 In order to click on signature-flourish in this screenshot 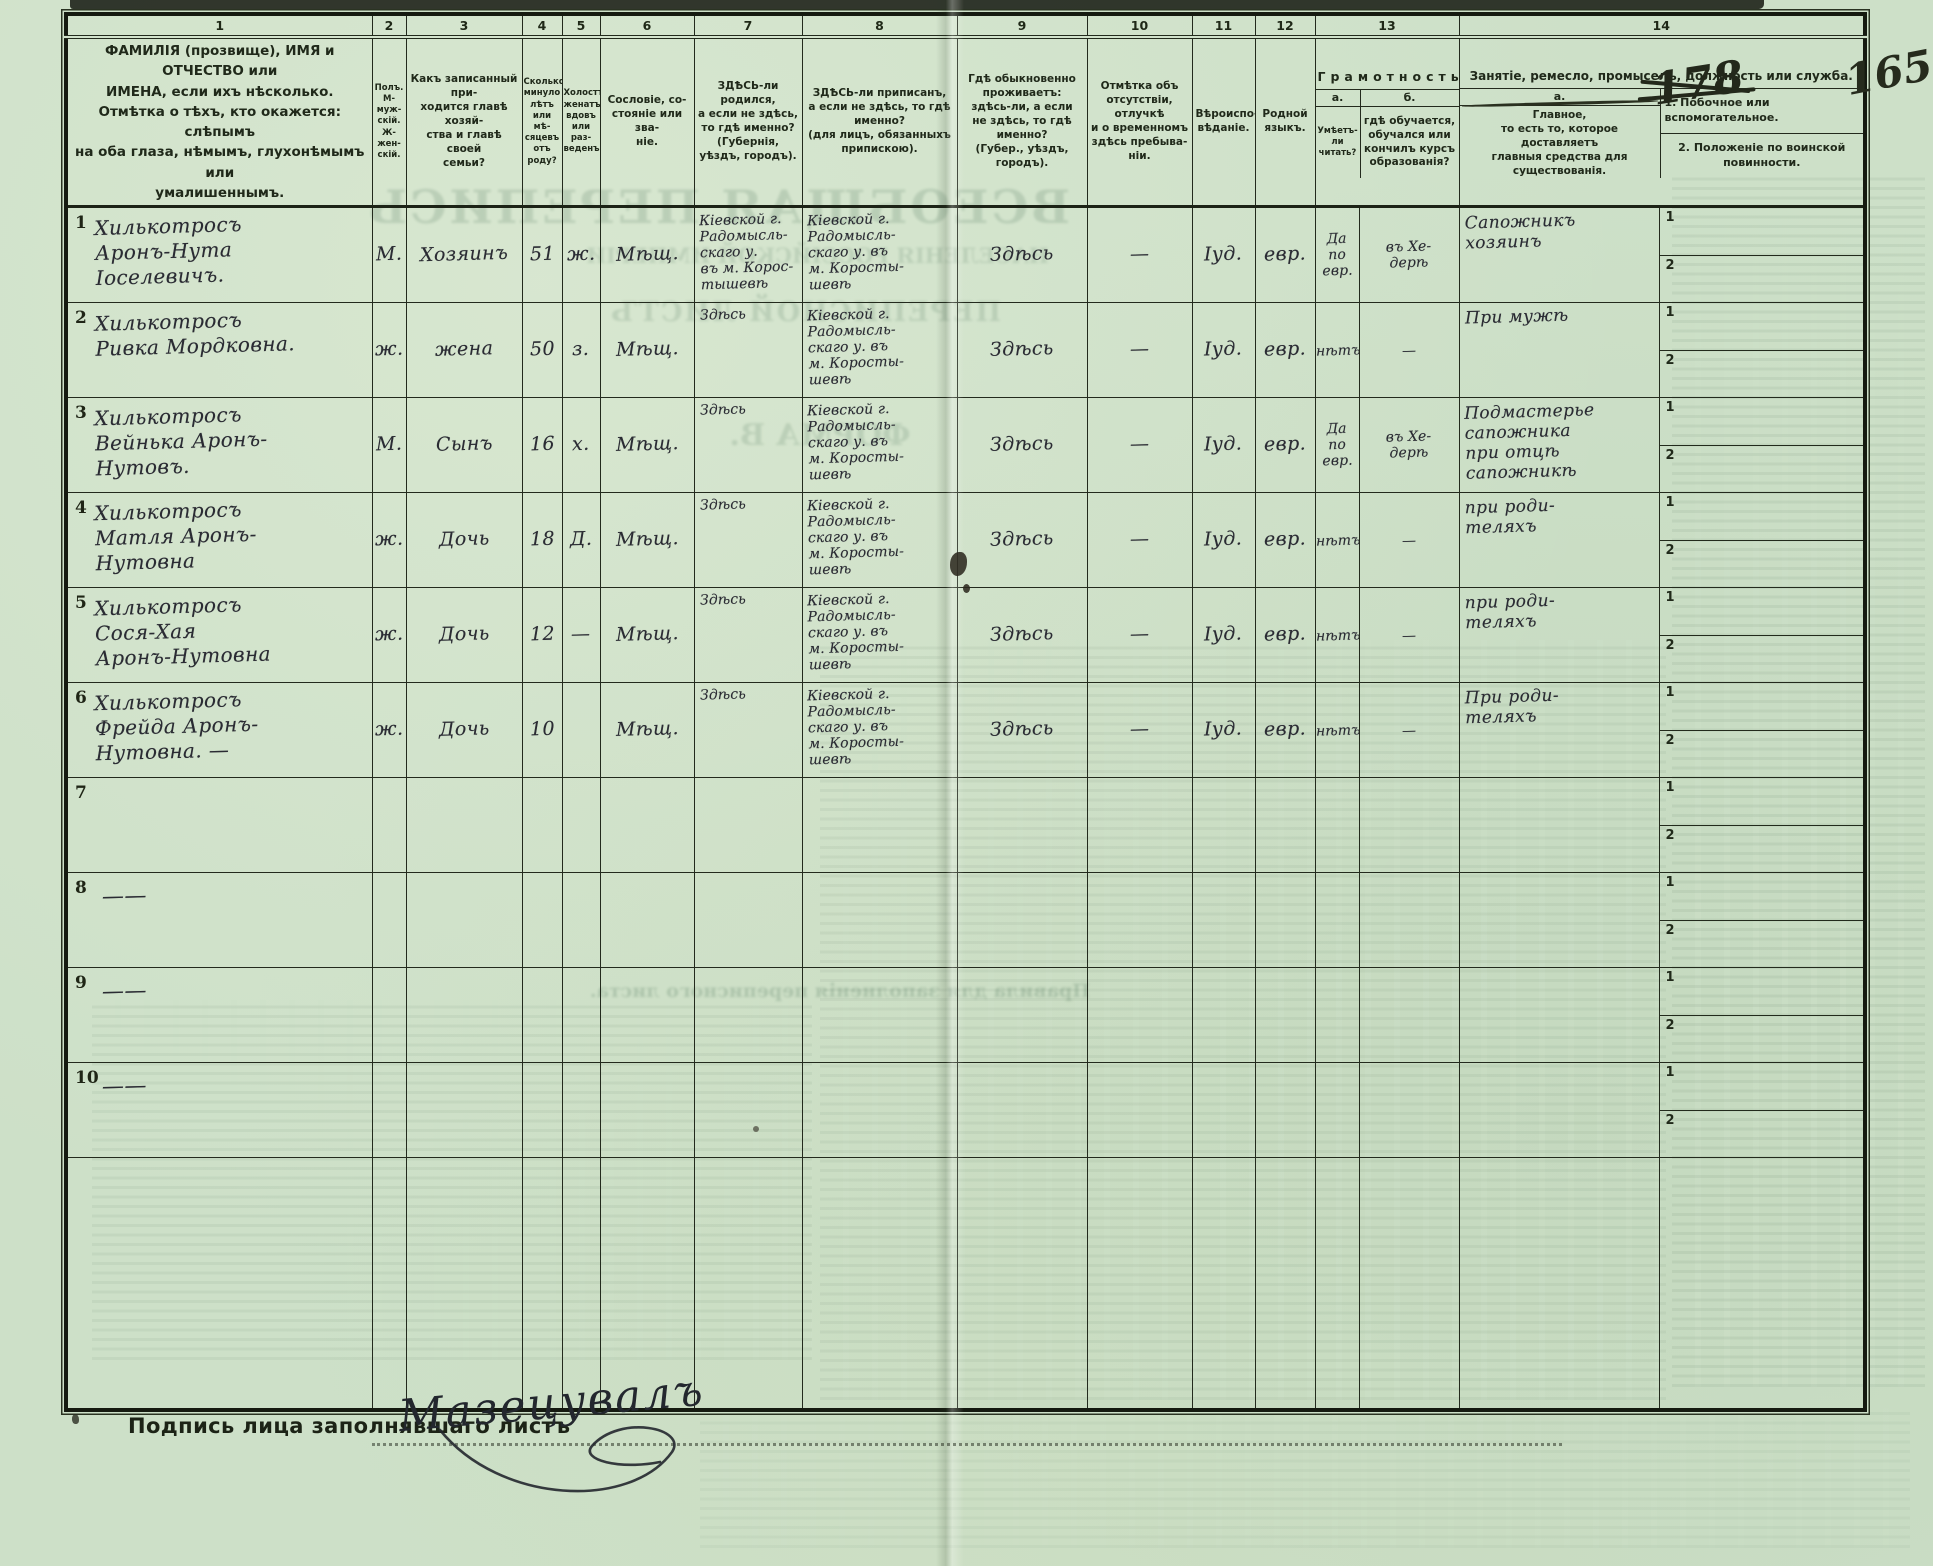, I will do `click(557, 1459)`.